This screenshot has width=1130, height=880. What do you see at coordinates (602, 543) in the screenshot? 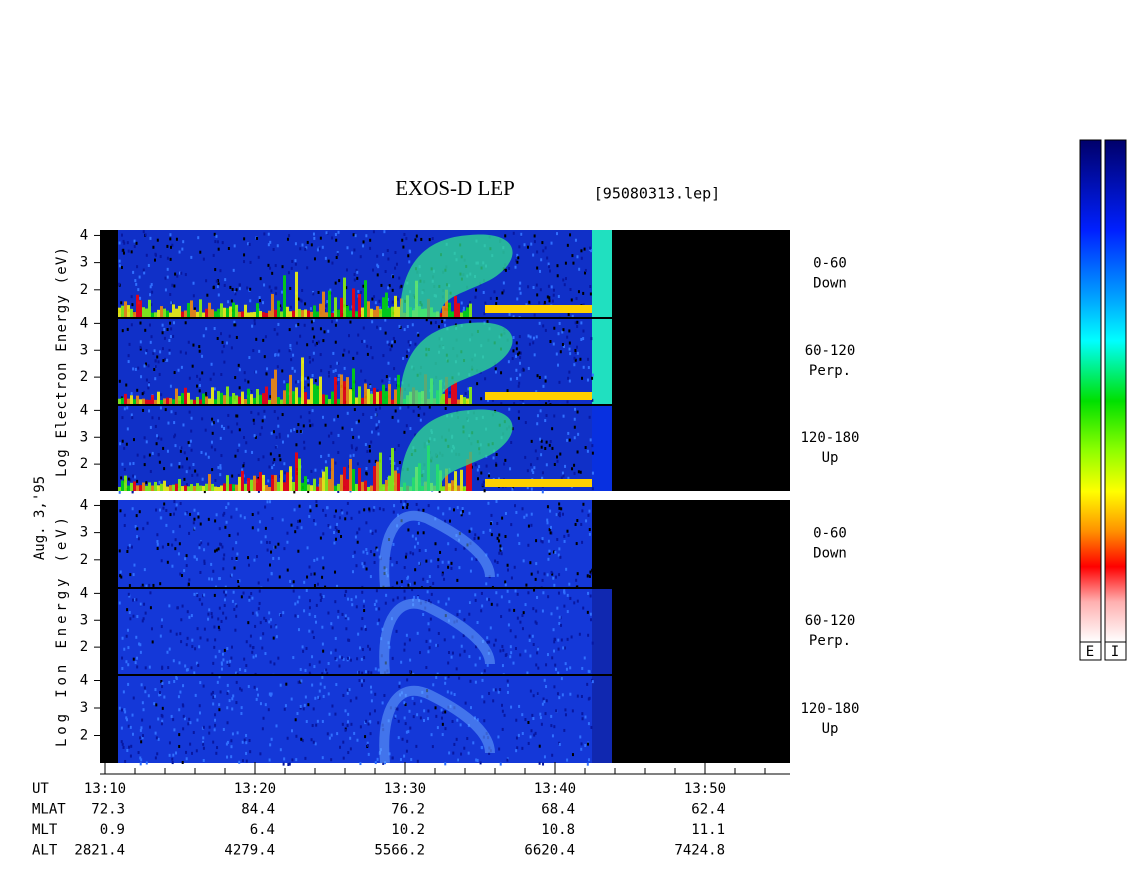
I see `spectrum-end` at bounding box center [602, 543].